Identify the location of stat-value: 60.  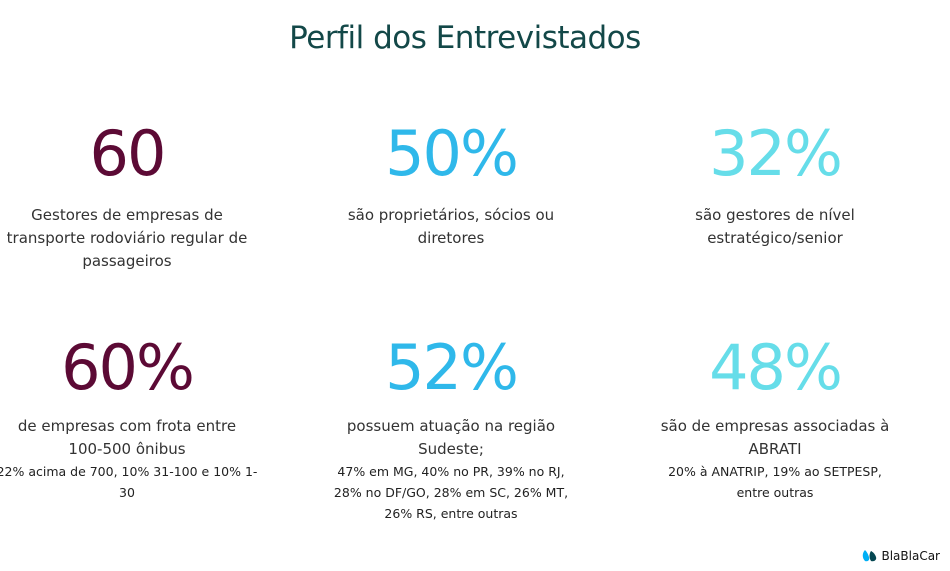
(128, 153).